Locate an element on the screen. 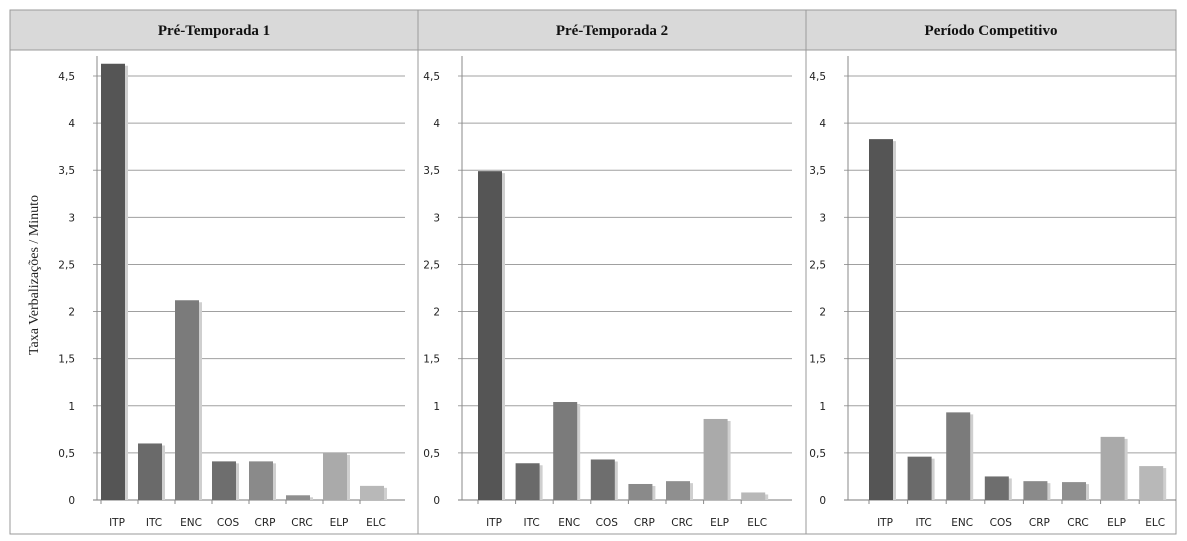 The width and height of the screenshot is (1187, 541). panel-title: Período Competitivo is located at coordinates (991, 31).